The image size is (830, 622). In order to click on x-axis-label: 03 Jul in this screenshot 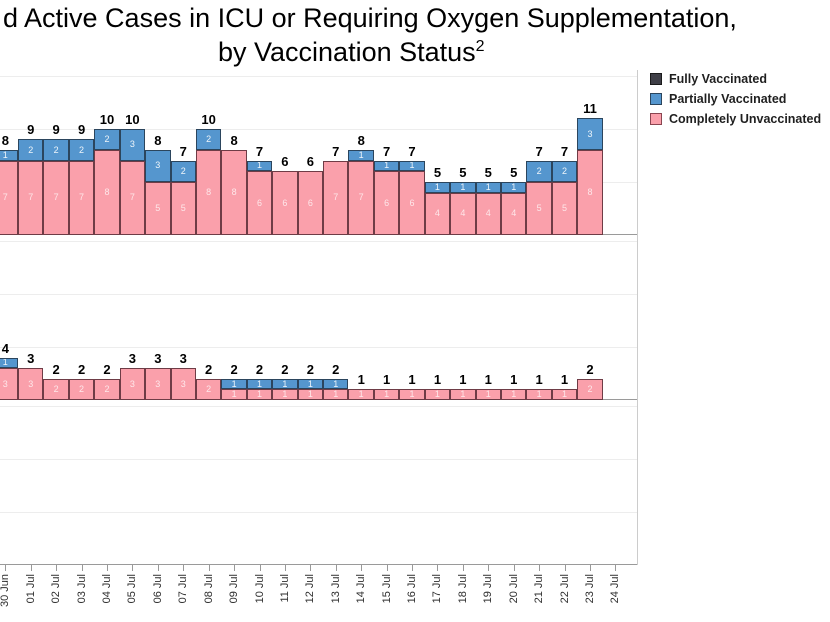, I will do `click(81, 589)`.